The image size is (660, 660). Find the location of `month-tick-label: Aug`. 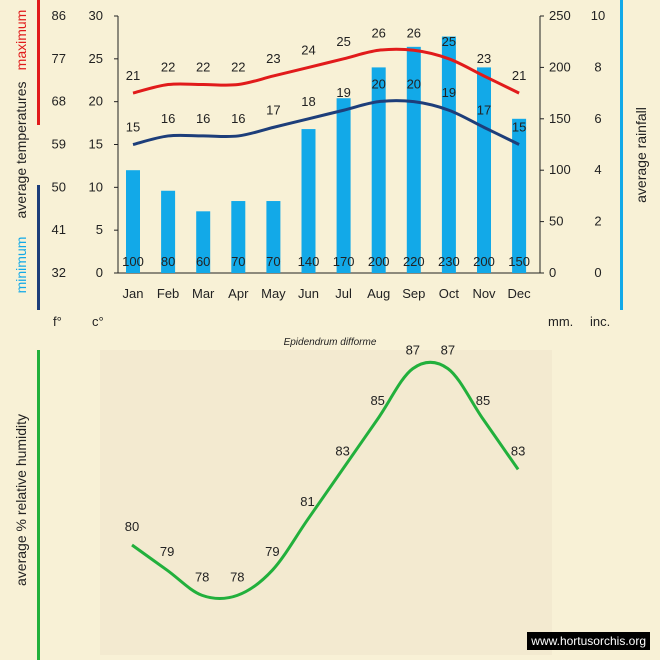

month-tick-label: Aug is located at coordinates (378, 293).